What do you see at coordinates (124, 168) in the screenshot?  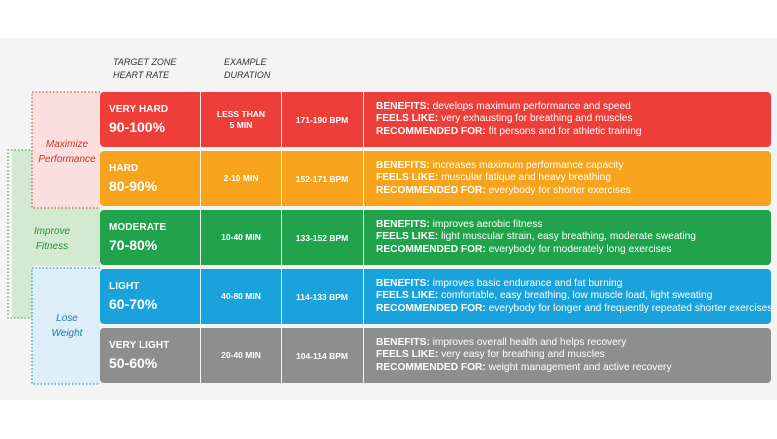 I see `zone-name: HARD` at bounding box center [124, 168].